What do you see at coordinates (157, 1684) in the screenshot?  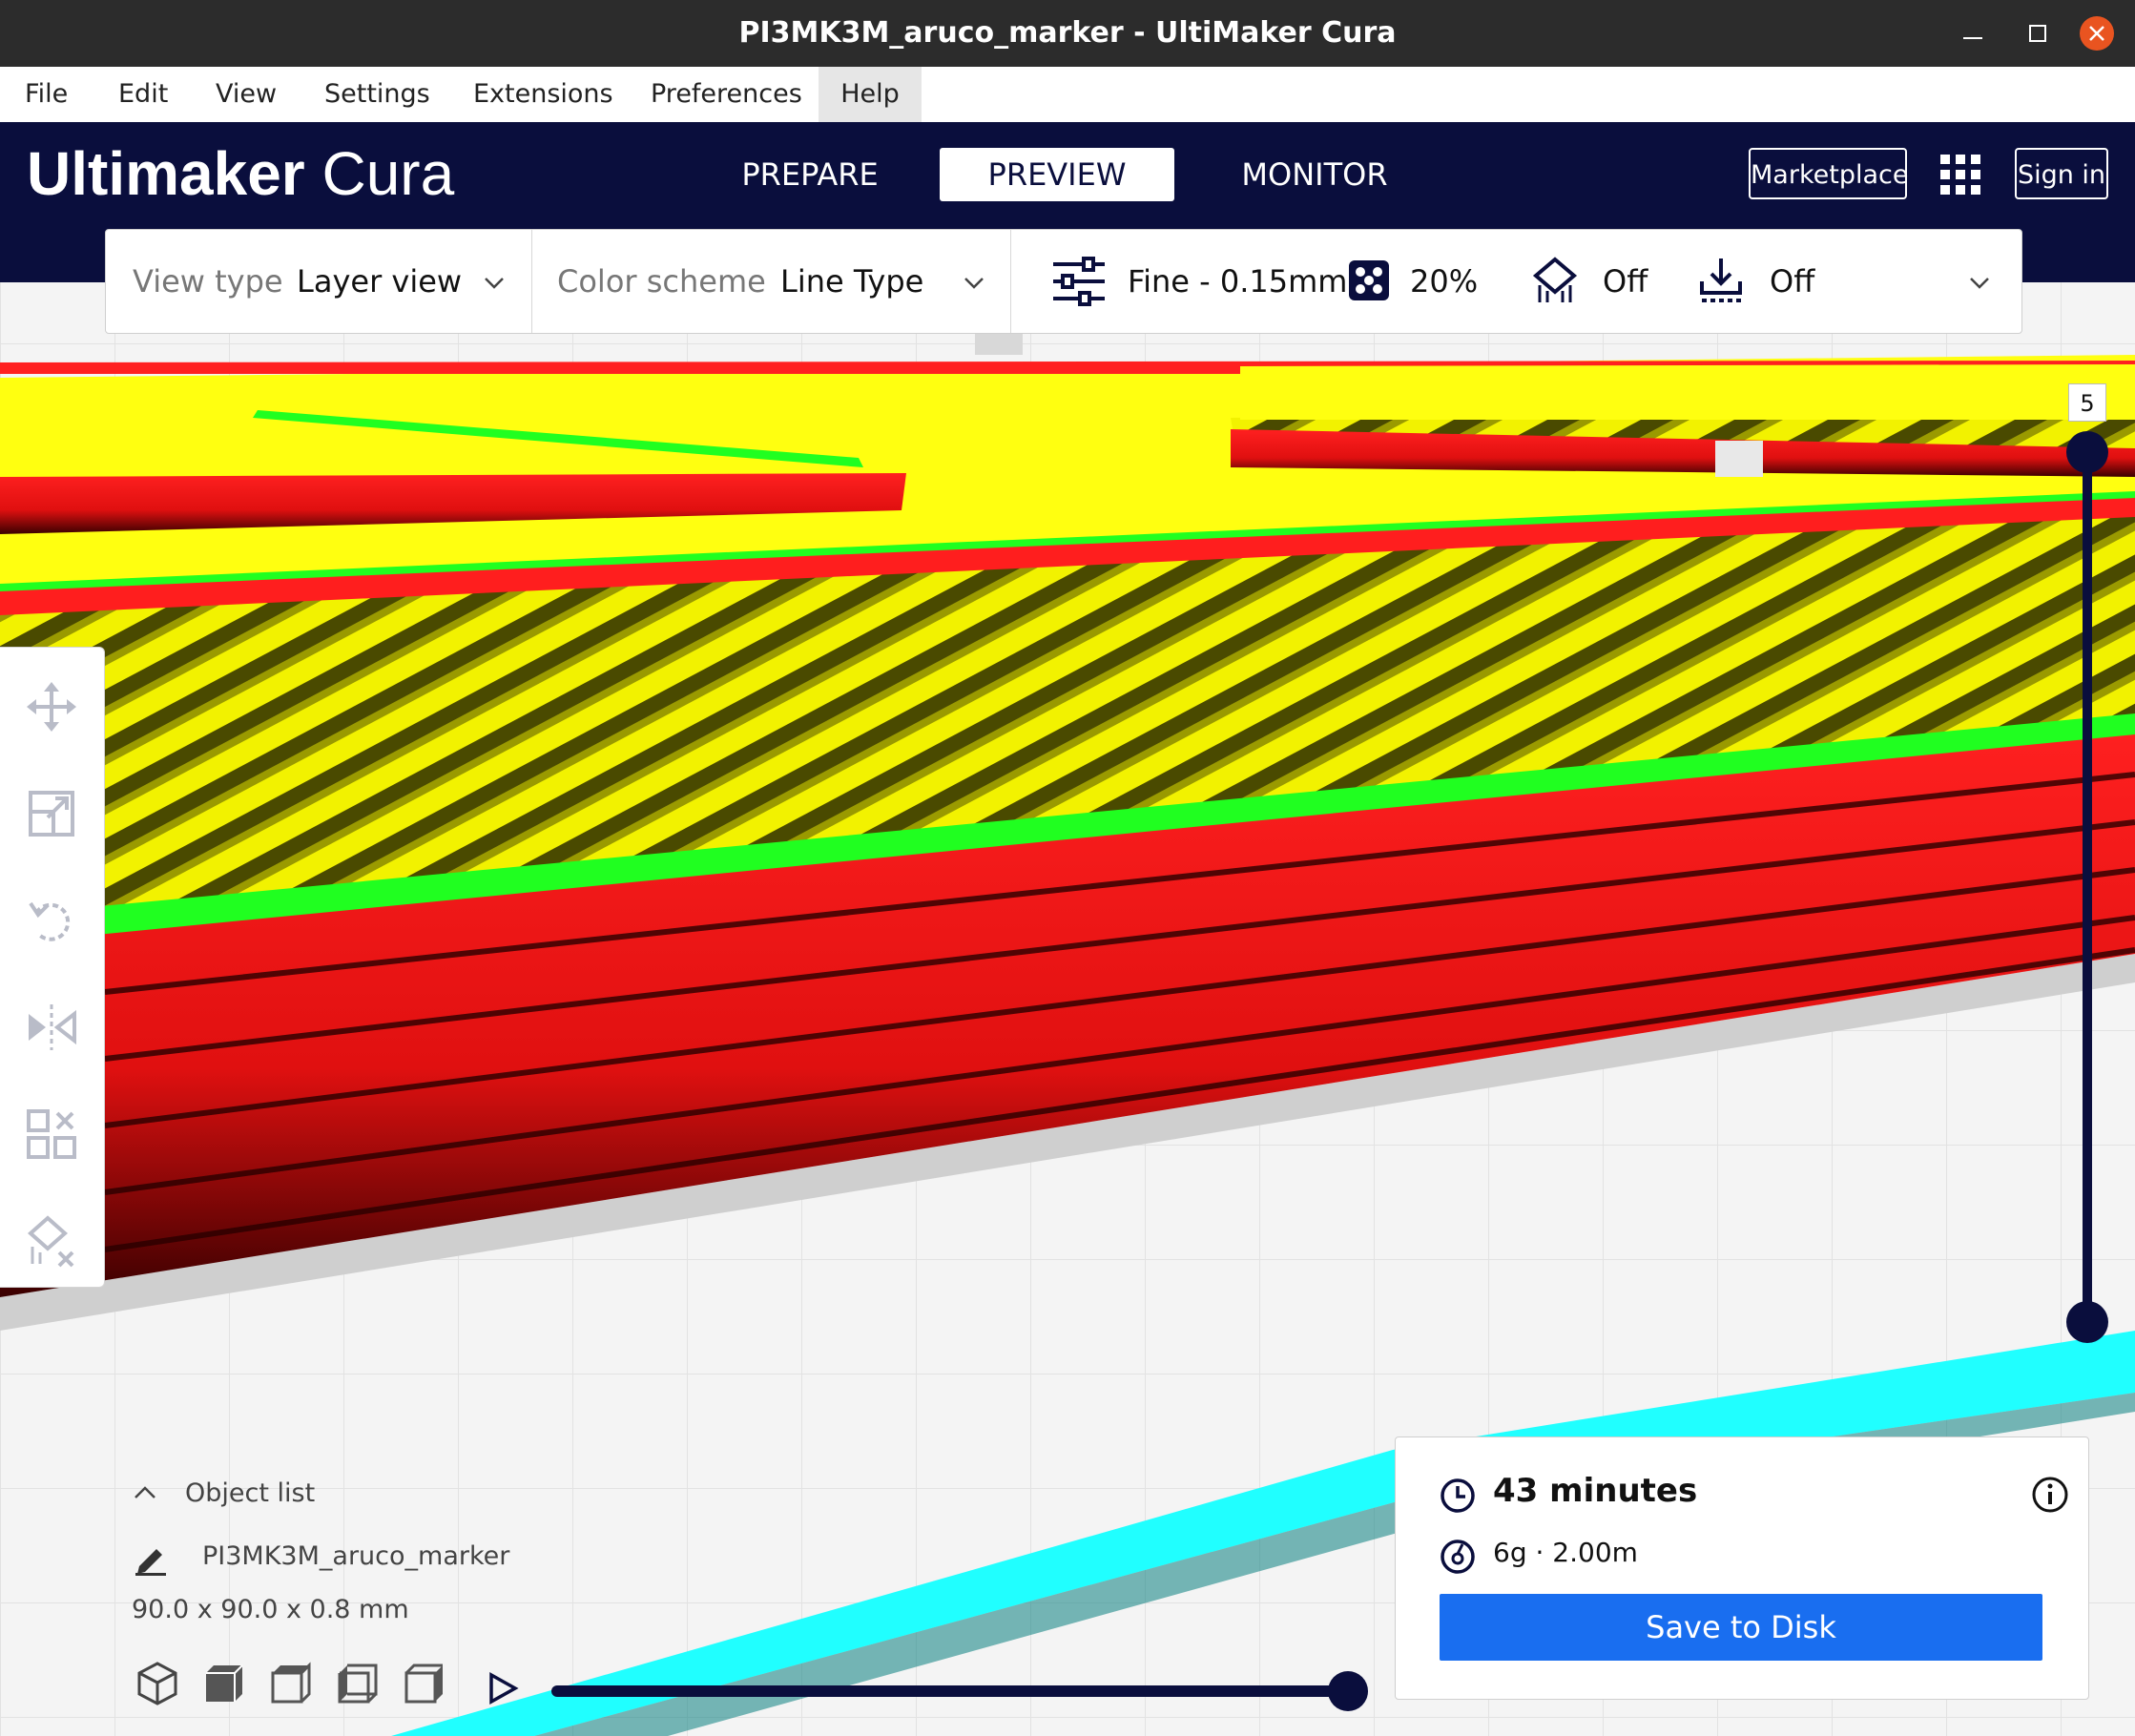 I see `3d-view-icon` at bounding box center [157, 1684].